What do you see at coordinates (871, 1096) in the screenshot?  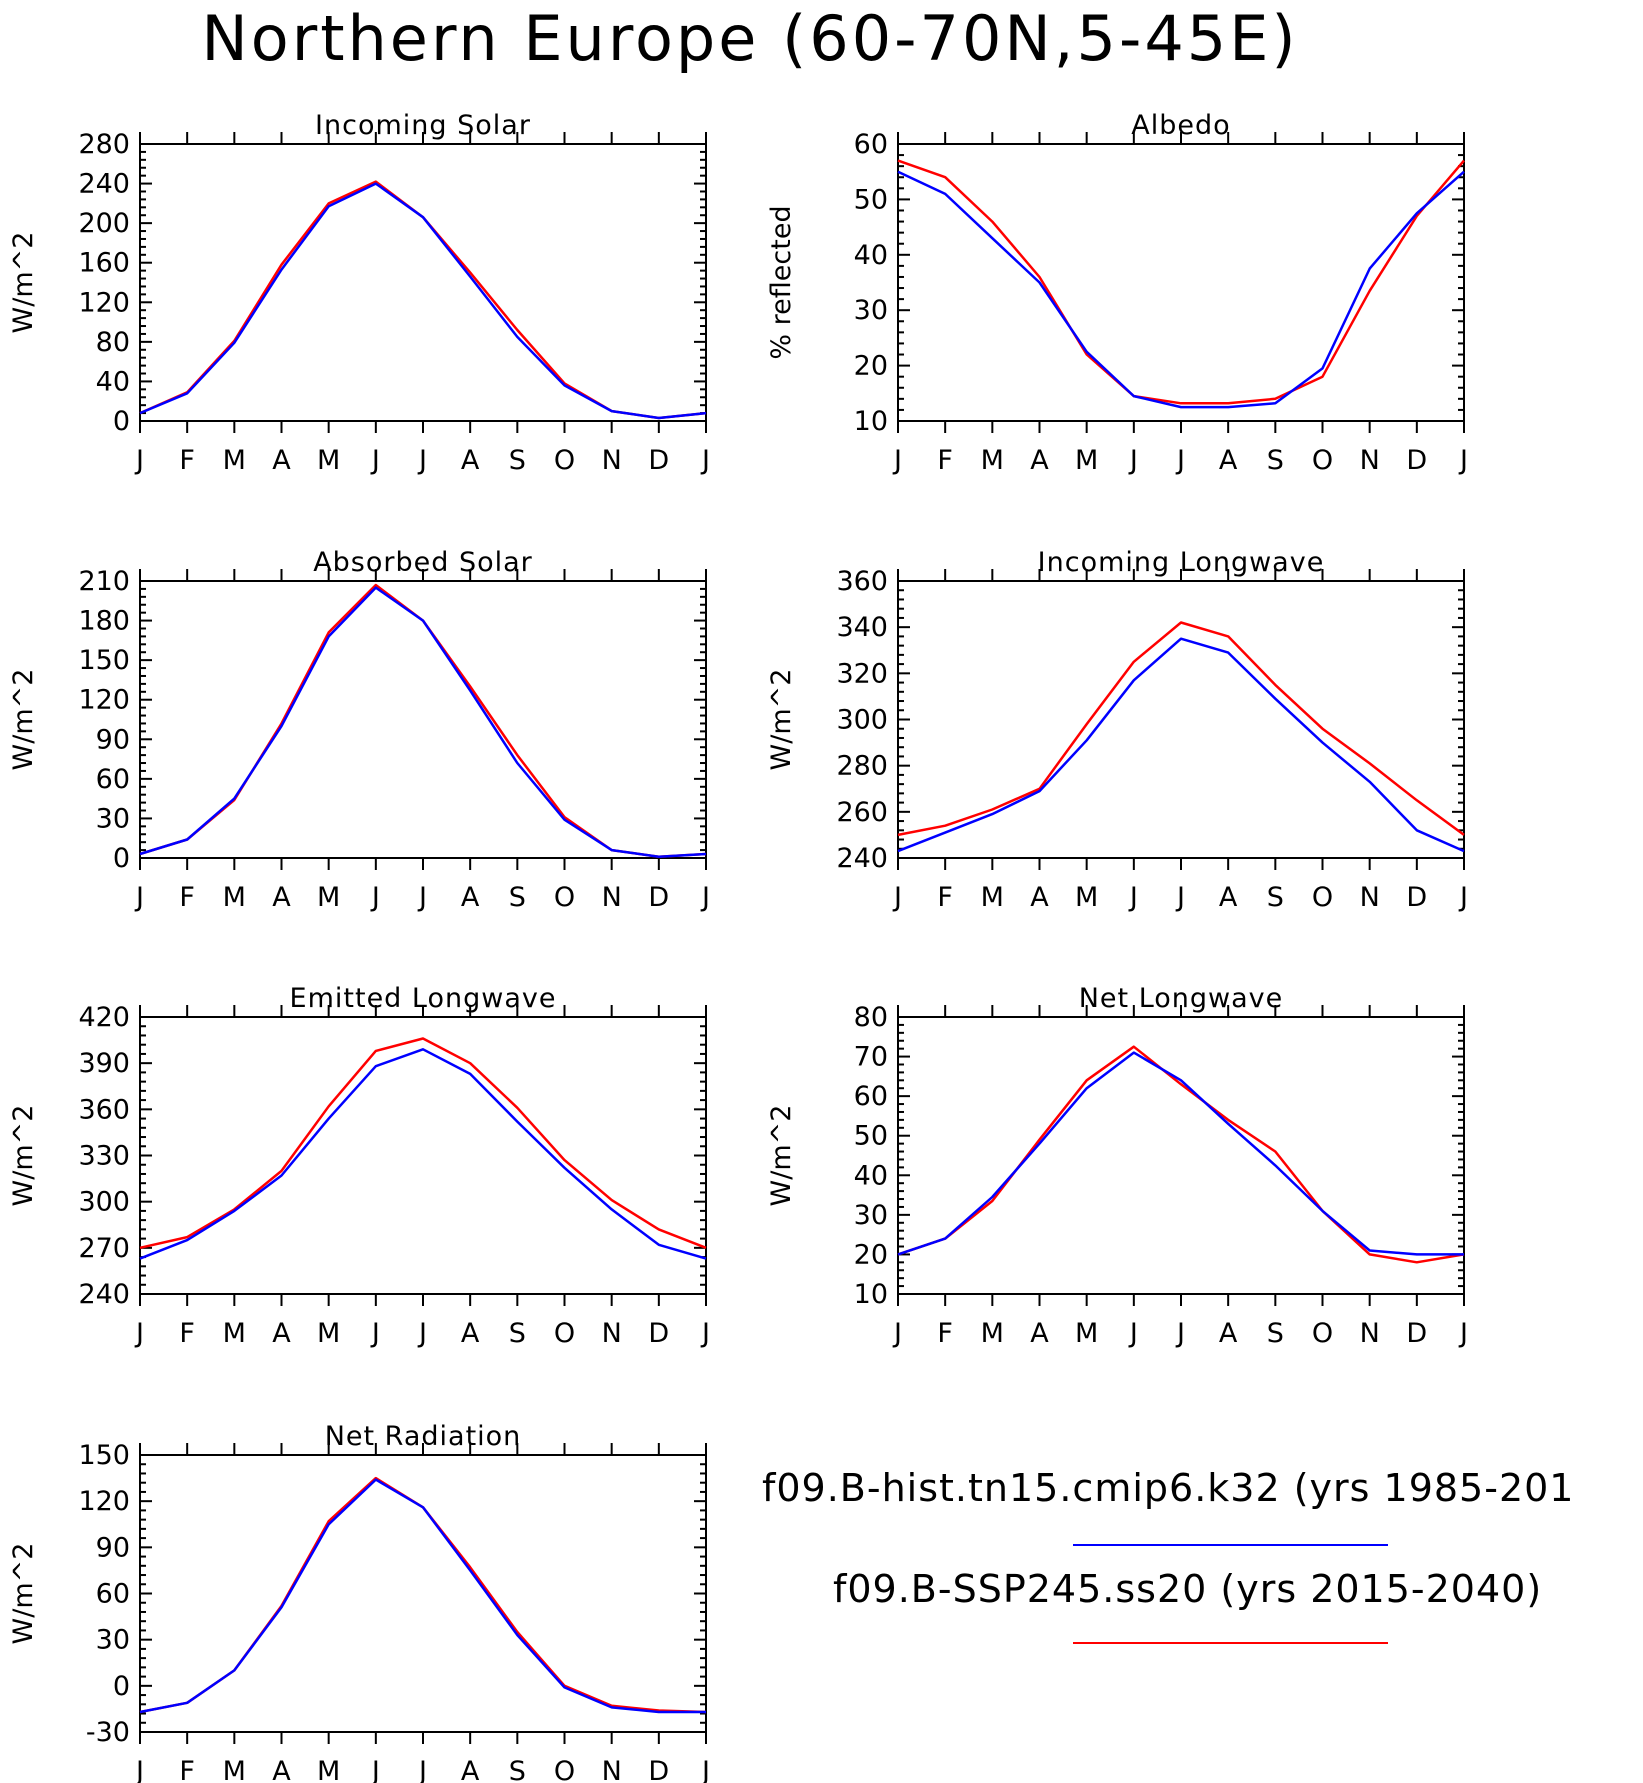 I see `y-tick-label: 60` at bounding box center [871, 1096].